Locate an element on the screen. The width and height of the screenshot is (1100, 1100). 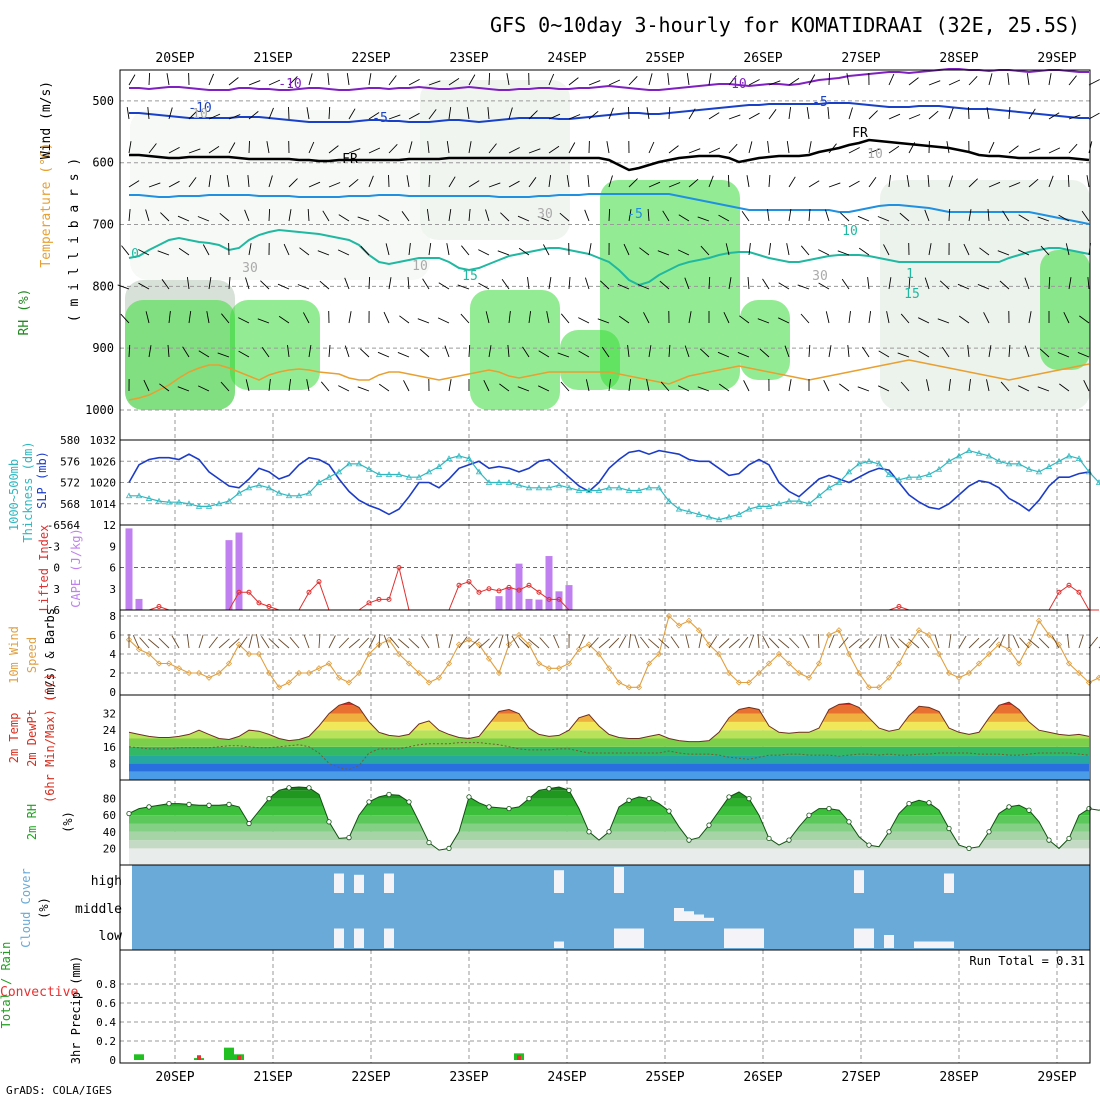
pressure-tick-label: 600 is located at coordinates (103, 163).